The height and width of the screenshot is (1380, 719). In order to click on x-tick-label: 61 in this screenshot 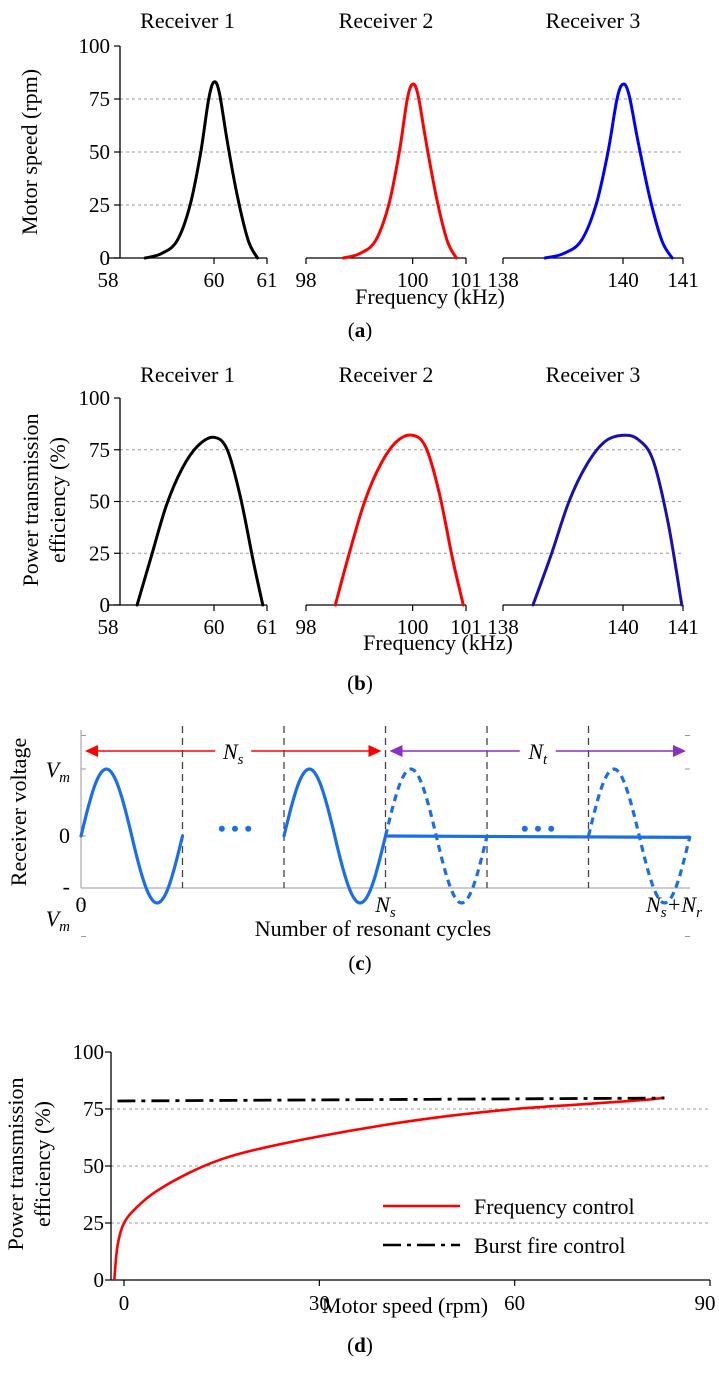, I will do `click(267, 280)`.